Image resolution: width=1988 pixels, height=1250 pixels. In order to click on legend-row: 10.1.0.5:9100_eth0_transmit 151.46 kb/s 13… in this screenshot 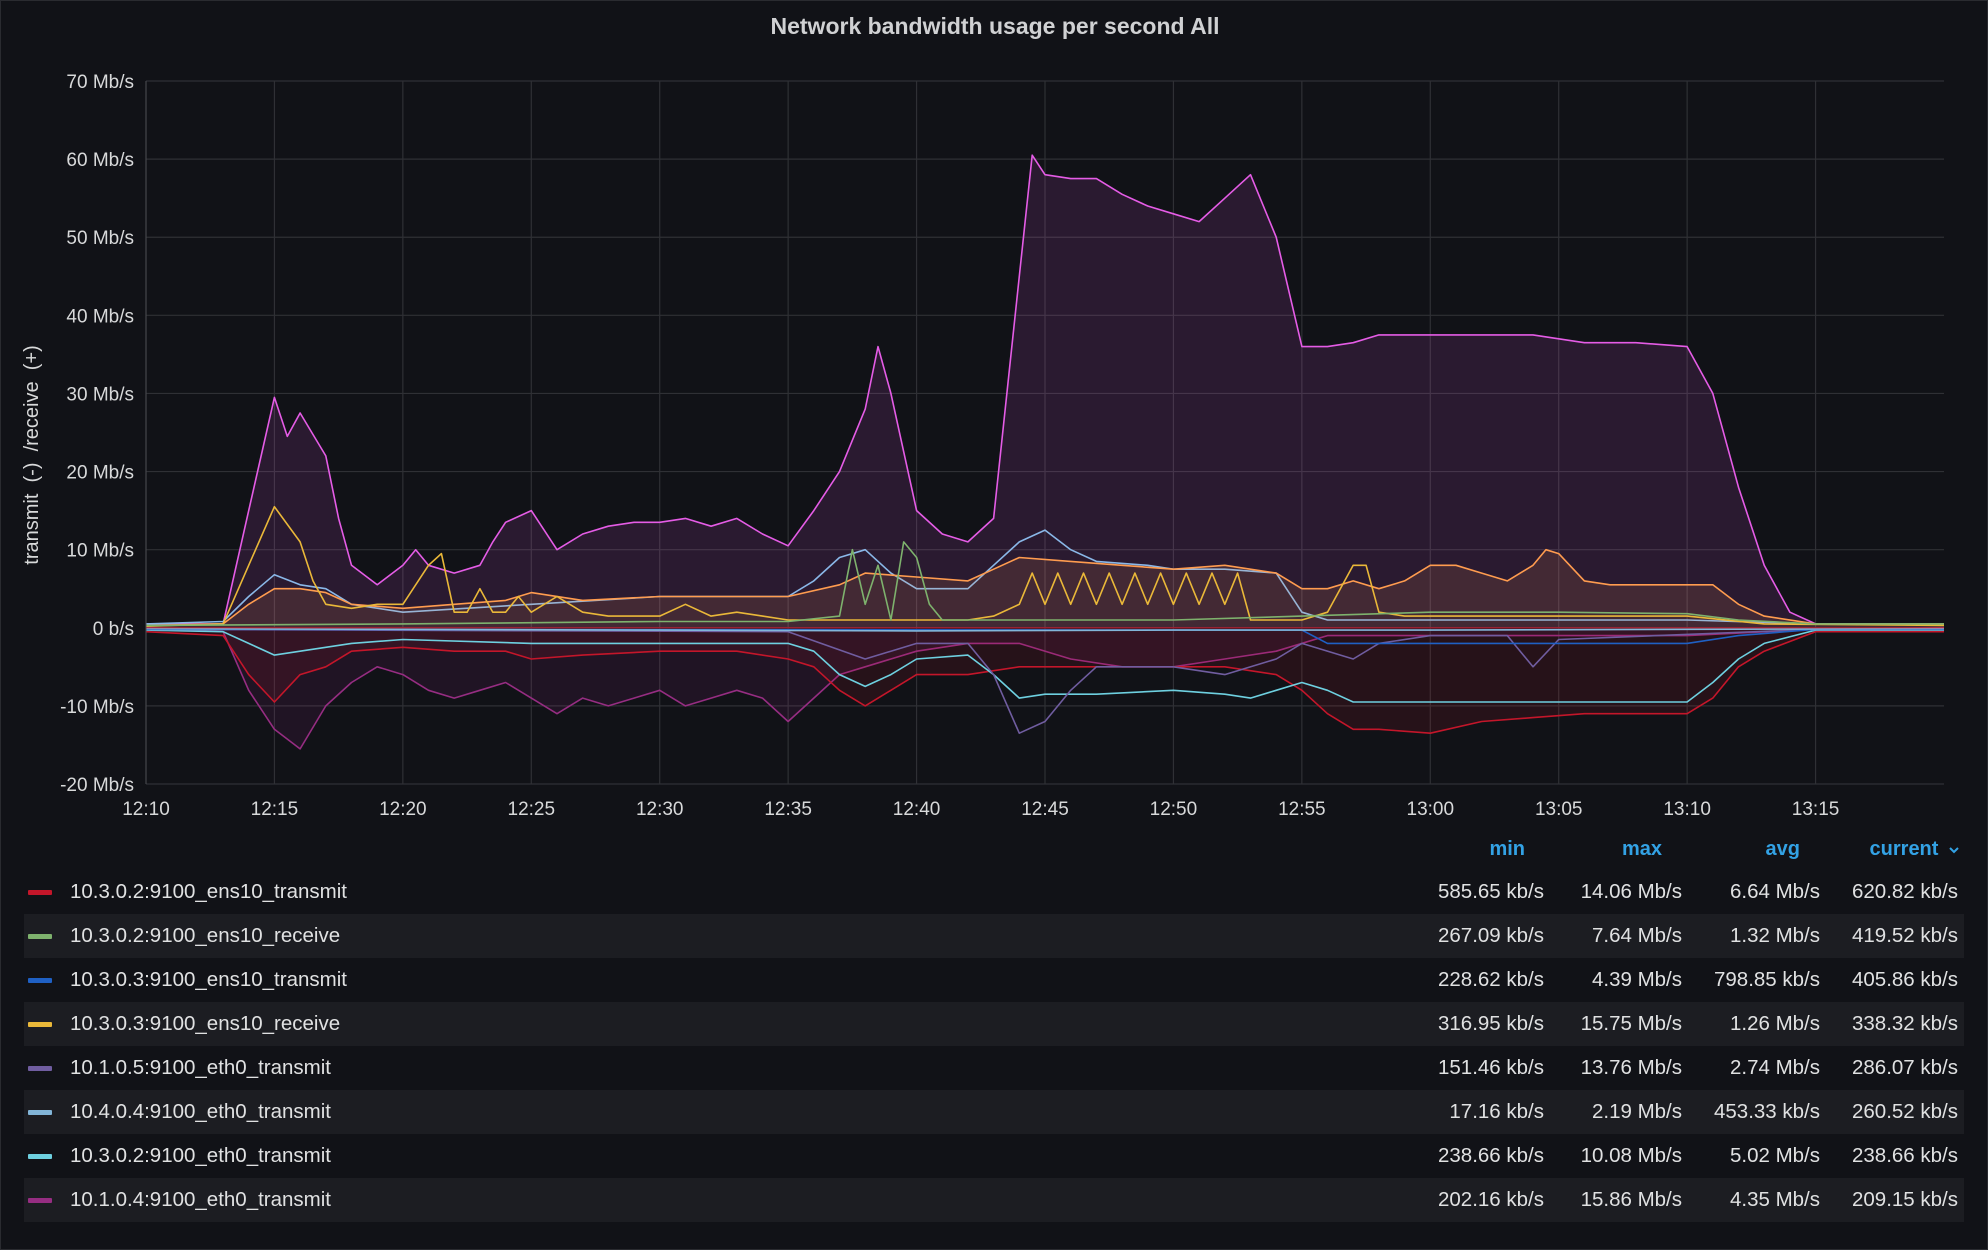, I will do `click(994, 1068)`.